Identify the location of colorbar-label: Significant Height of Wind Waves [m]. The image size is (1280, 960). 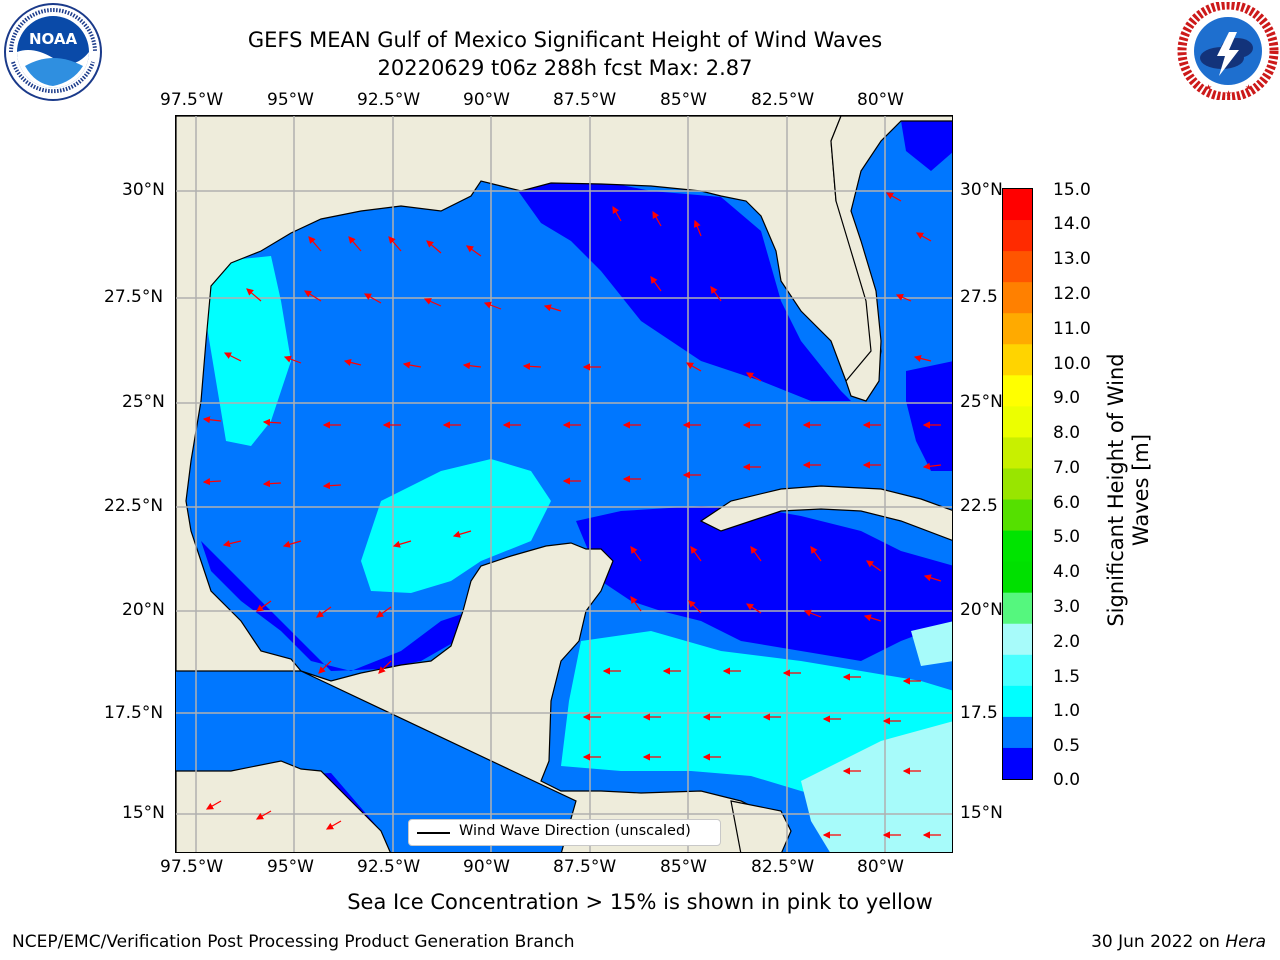
(1129, 490).